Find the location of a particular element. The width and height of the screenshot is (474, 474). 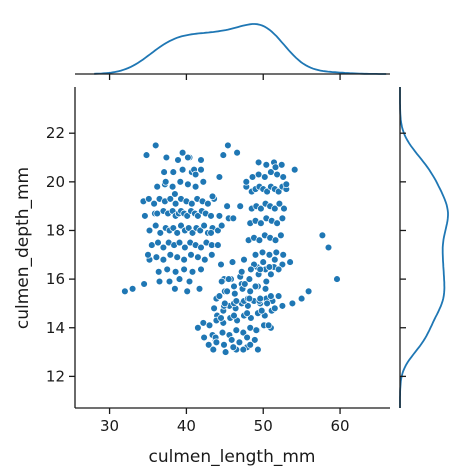

x-tick-label: 60 is located at coordinates (340, 426).